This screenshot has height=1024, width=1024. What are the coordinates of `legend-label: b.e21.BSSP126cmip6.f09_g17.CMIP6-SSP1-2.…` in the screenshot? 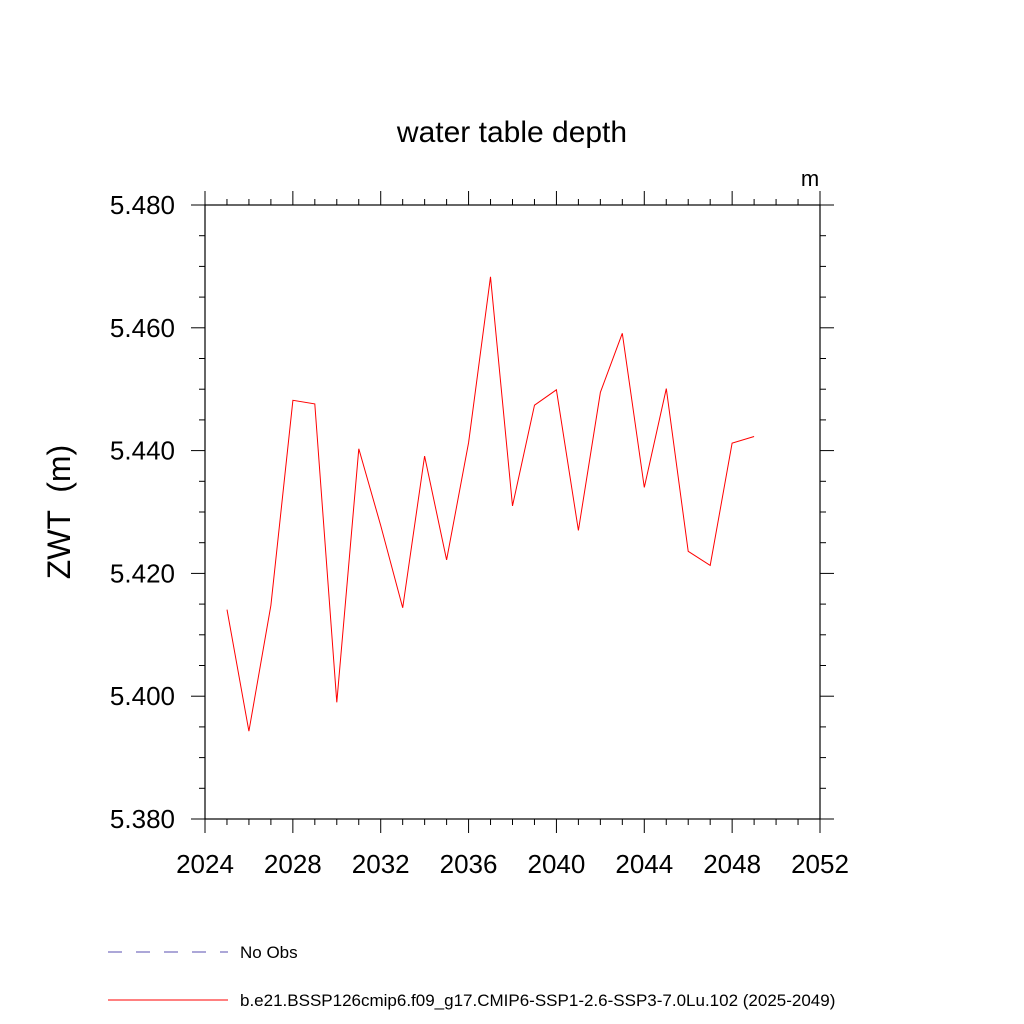 It's located at (537, 1000).